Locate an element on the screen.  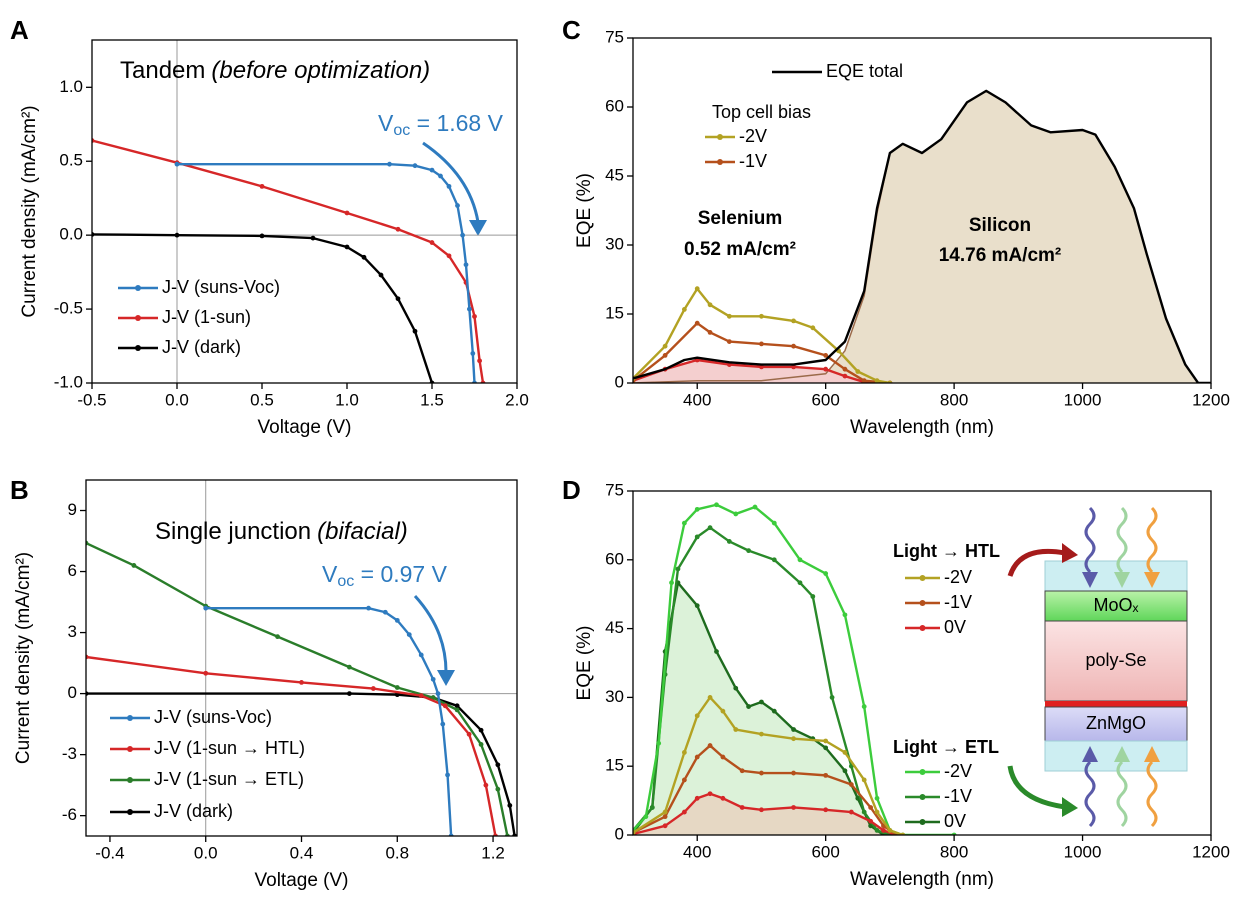
x-tick-label: 0.0 is located at coordinates (177, 399).